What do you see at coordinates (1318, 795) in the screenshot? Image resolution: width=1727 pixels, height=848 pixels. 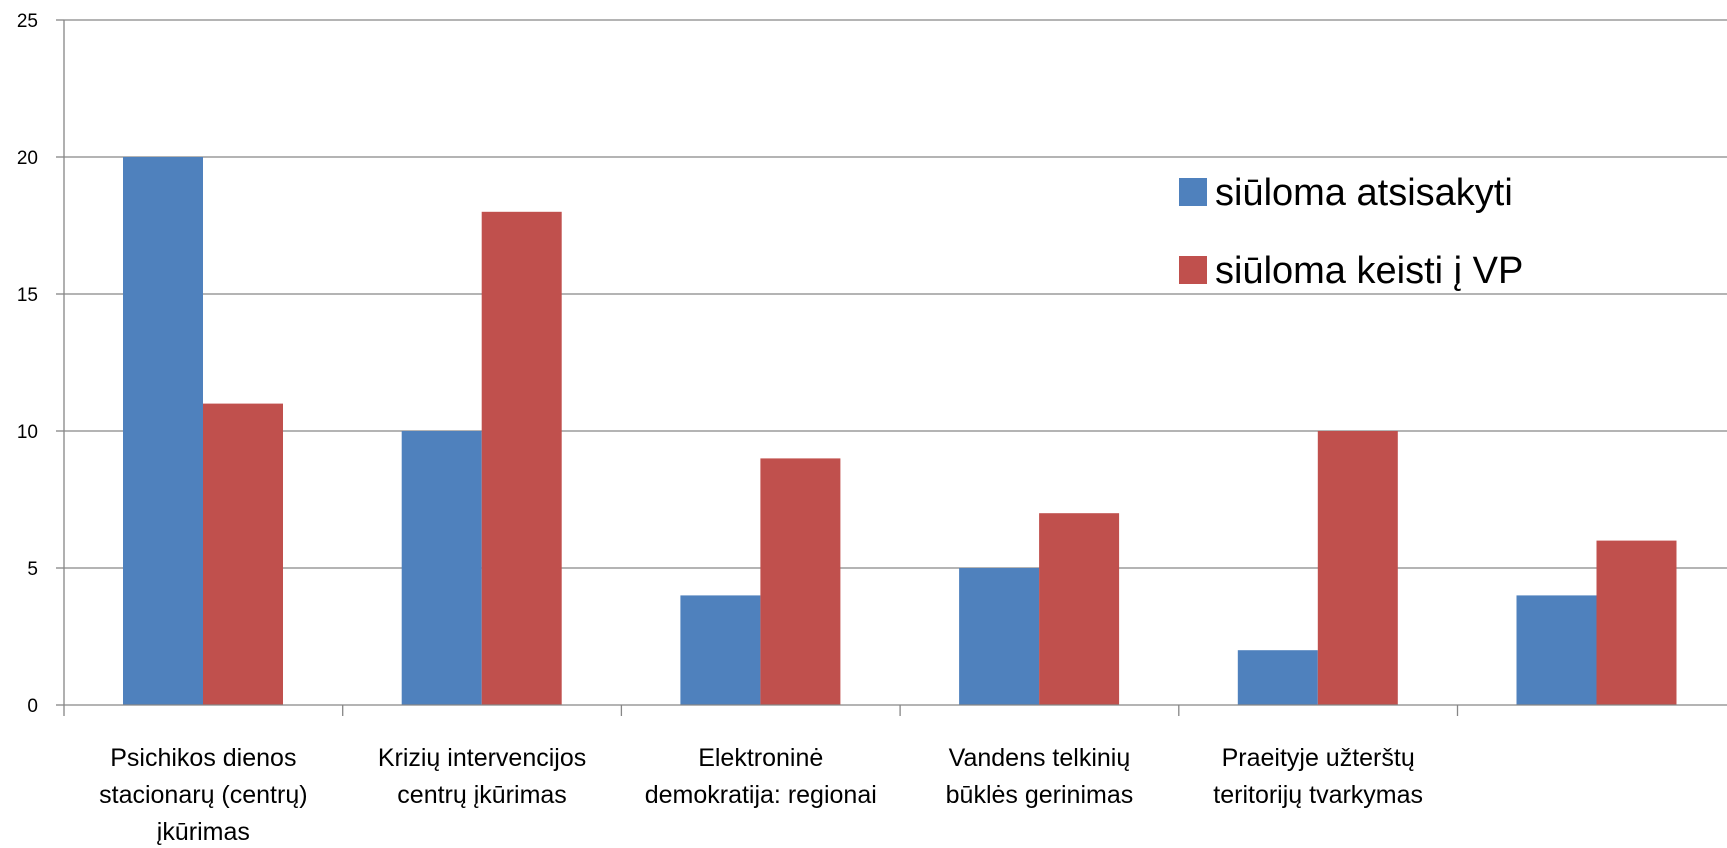 I see `category-label-line: teritorijų tvarkymas` at bounding box center [1318, 795].